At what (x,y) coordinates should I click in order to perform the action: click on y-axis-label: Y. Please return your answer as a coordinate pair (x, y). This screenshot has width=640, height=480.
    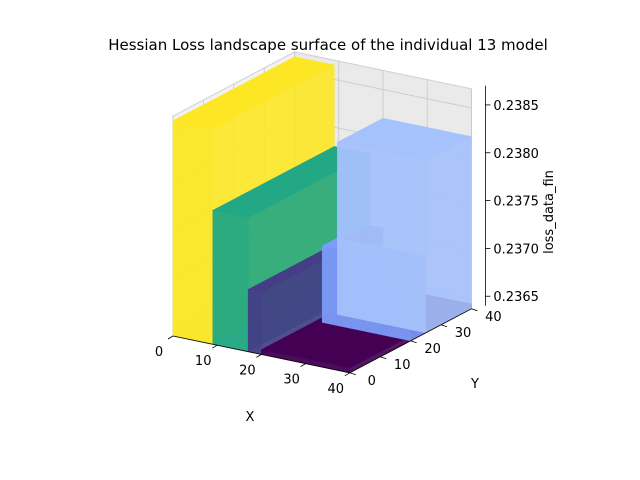
    Looking at the image, I should click on (474, 384).